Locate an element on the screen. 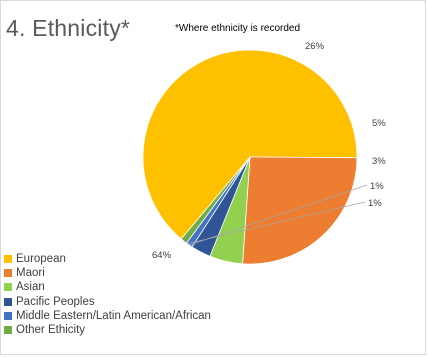  data-label: 3% is located at coordinates (379, 161).